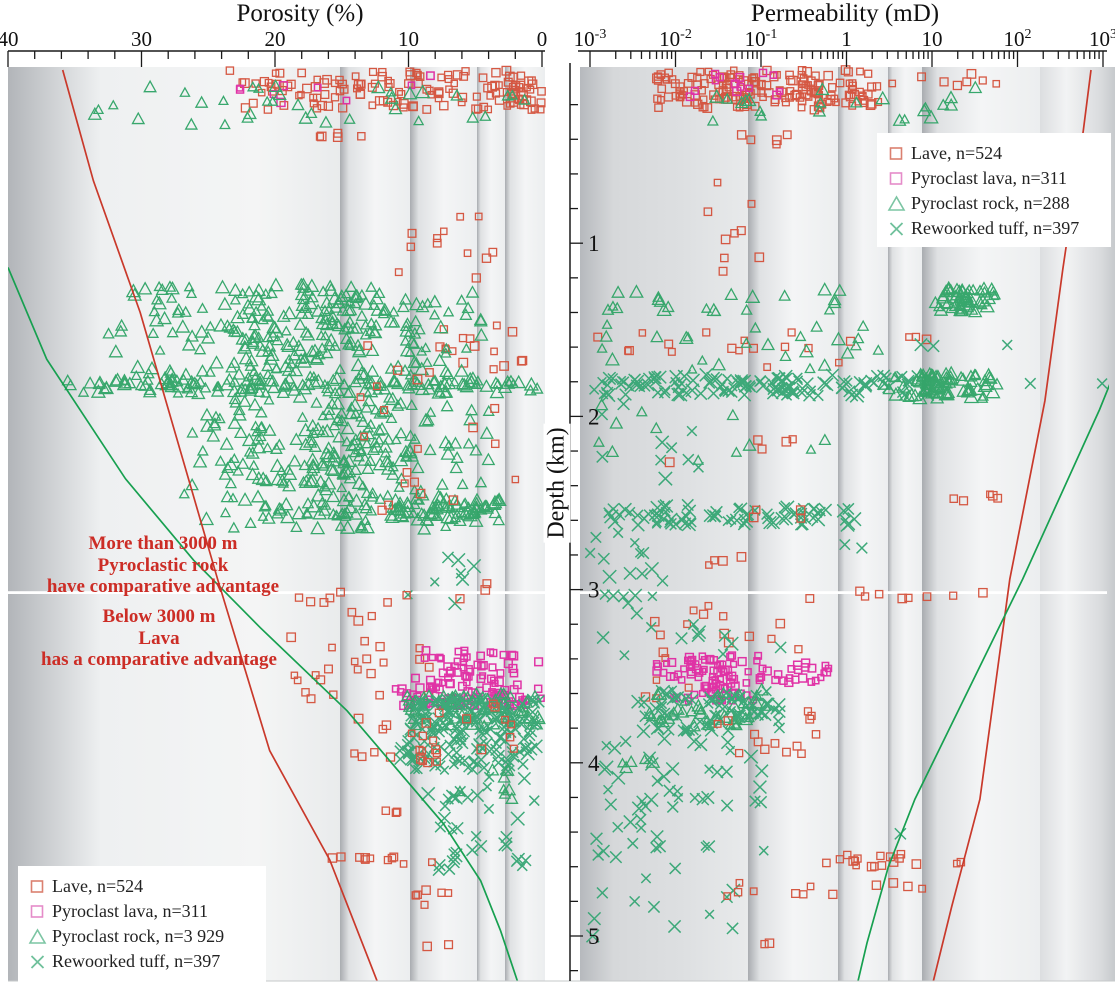  I want to click on axis-tick-label: 10⁻³, so click(590, 39).